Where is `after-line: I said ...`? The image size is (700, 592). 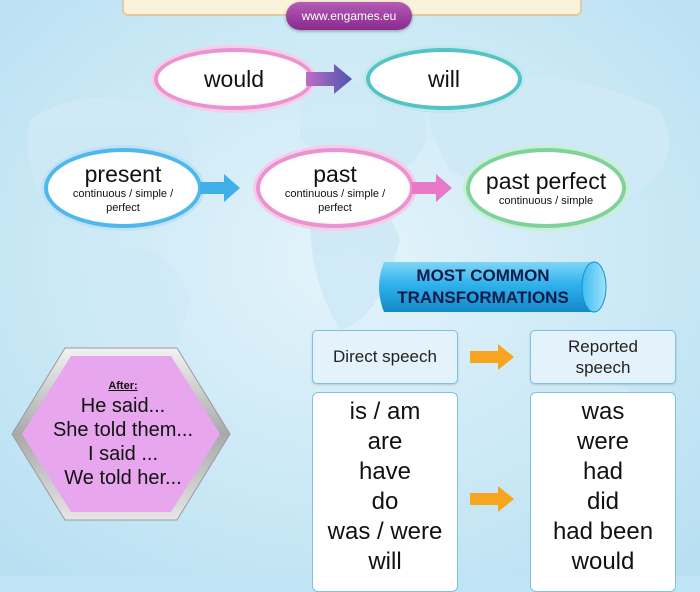 after-line: I said ... is located at coordinates (123, 453).